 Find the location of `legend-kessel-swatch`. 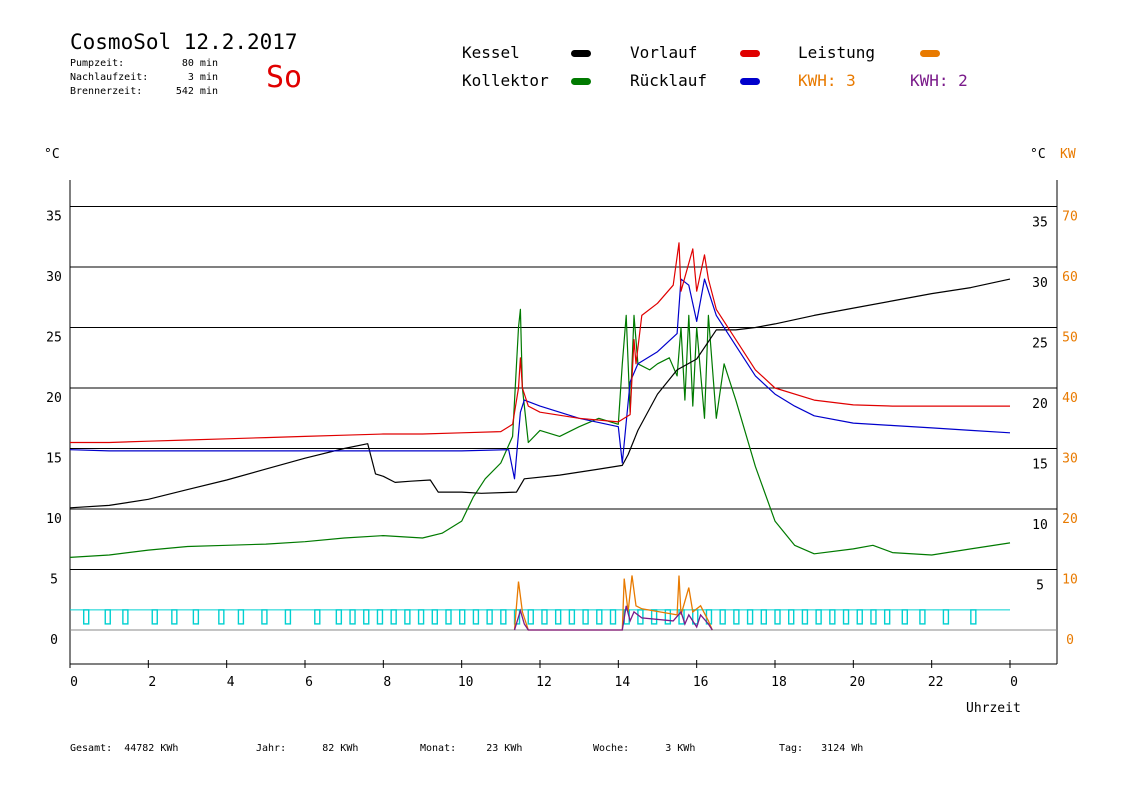

legend-kessel-swatch is located at coordinates (581, 53).